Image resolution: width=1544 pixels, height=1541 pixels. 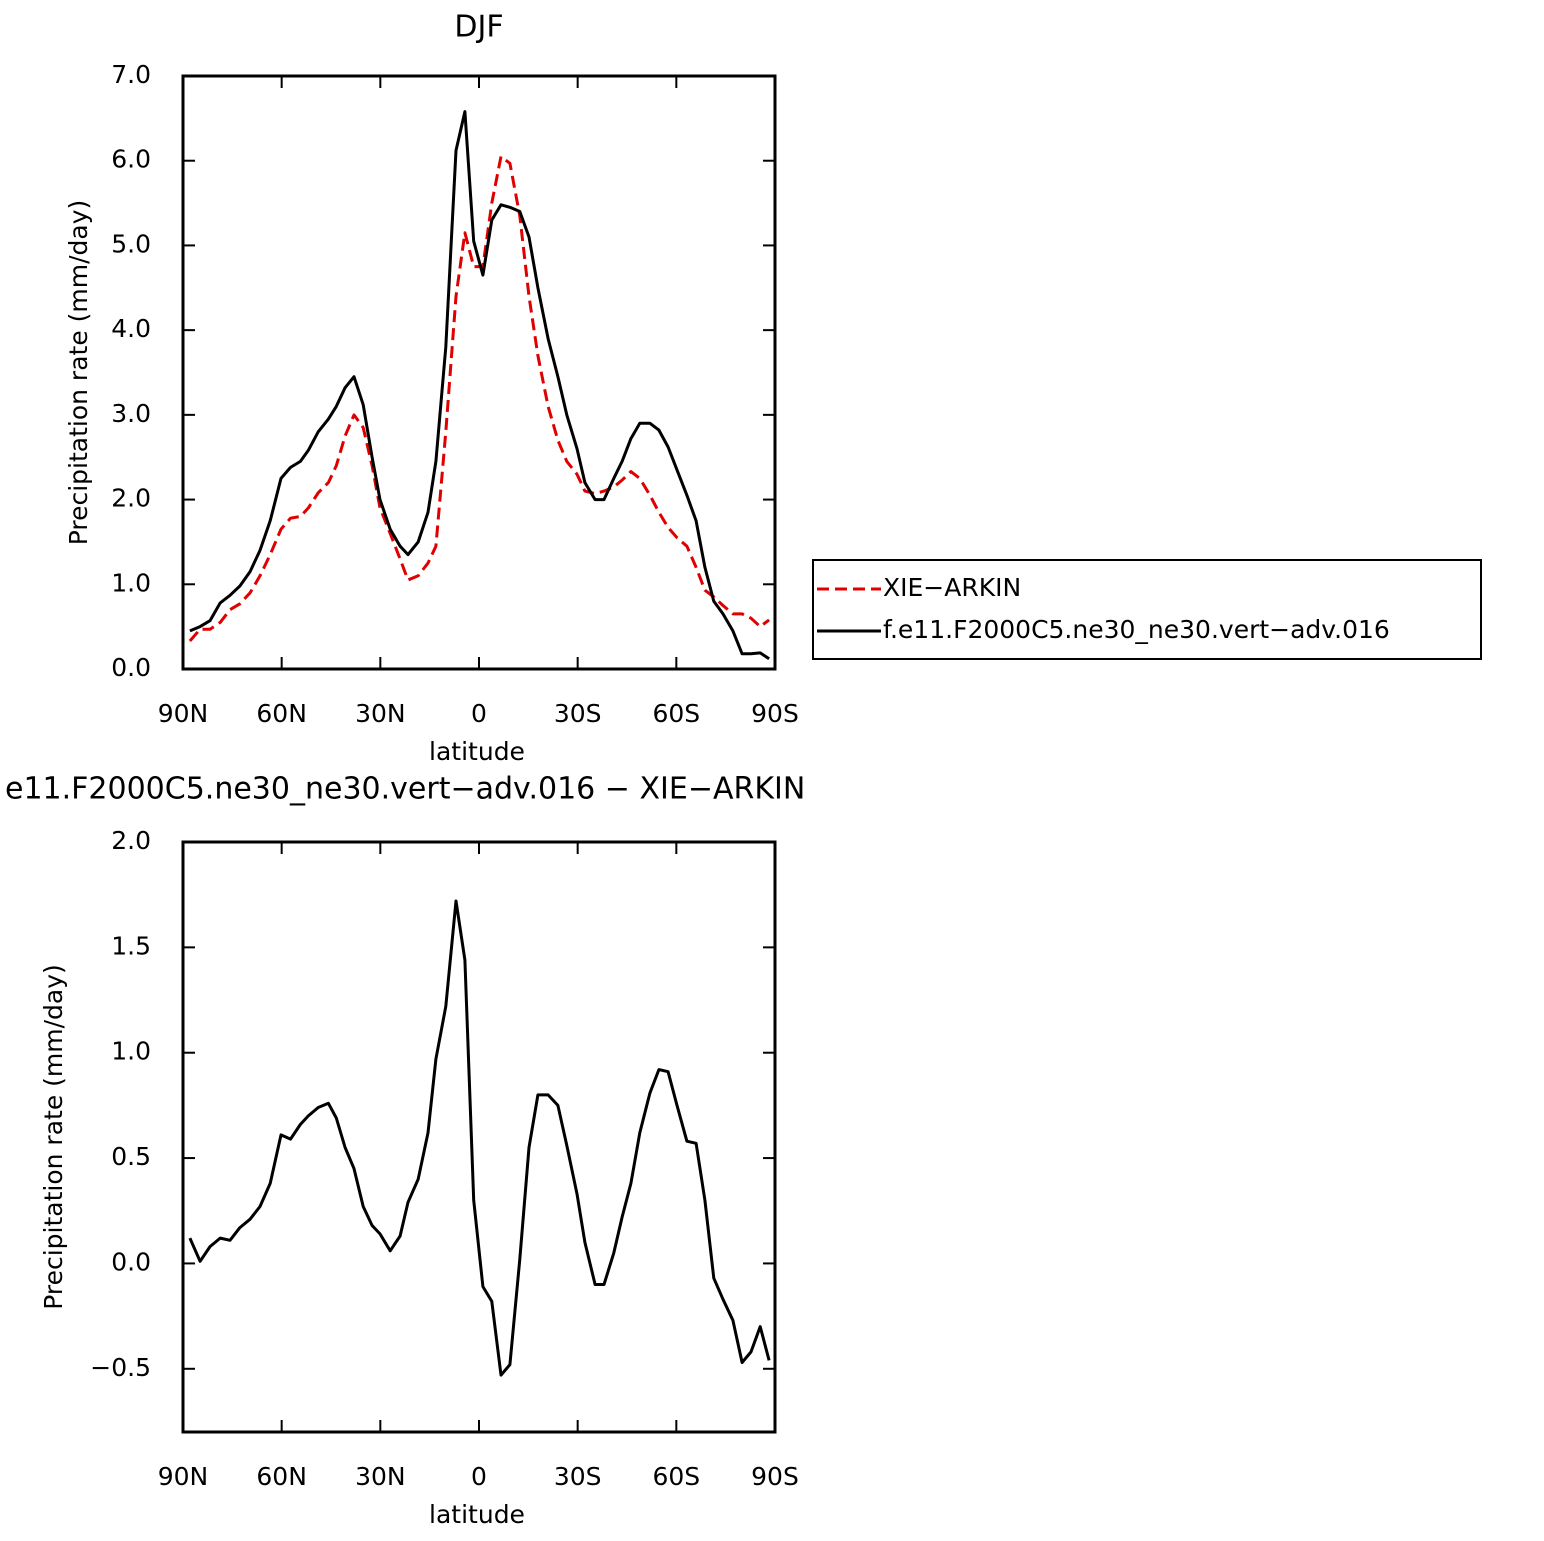 I want to click on y-tick-label: −0.5, so click(x=120, y=1367).